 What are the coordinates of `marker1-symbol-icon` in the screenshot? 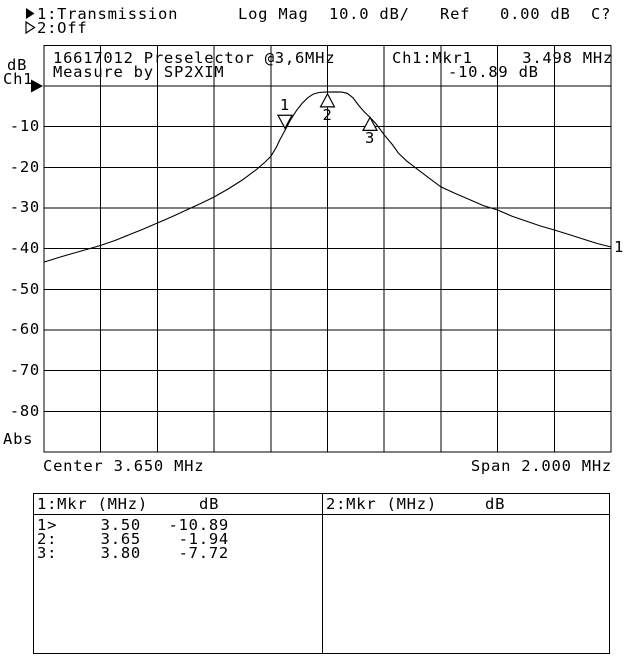 It's located at (284, 122).